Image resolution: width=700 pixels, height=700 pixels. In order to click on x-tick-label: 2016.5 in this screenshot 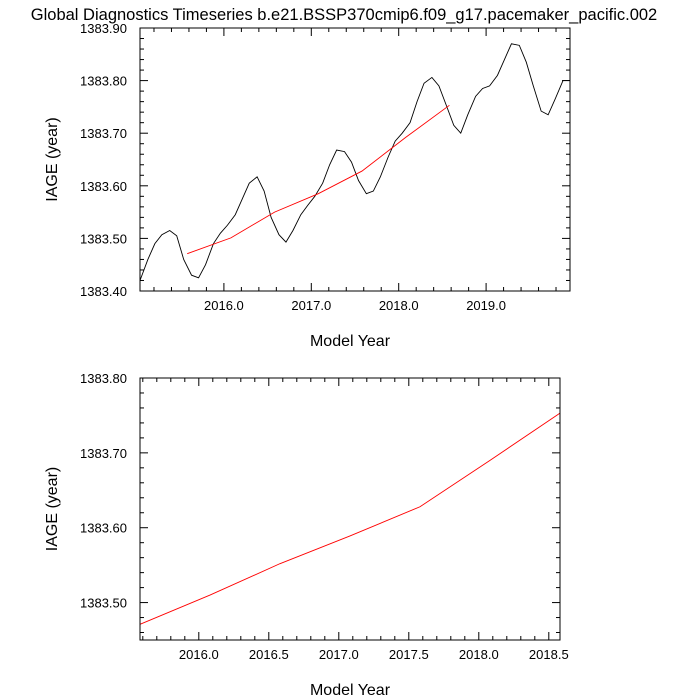, I will do `click(269, 654)`.